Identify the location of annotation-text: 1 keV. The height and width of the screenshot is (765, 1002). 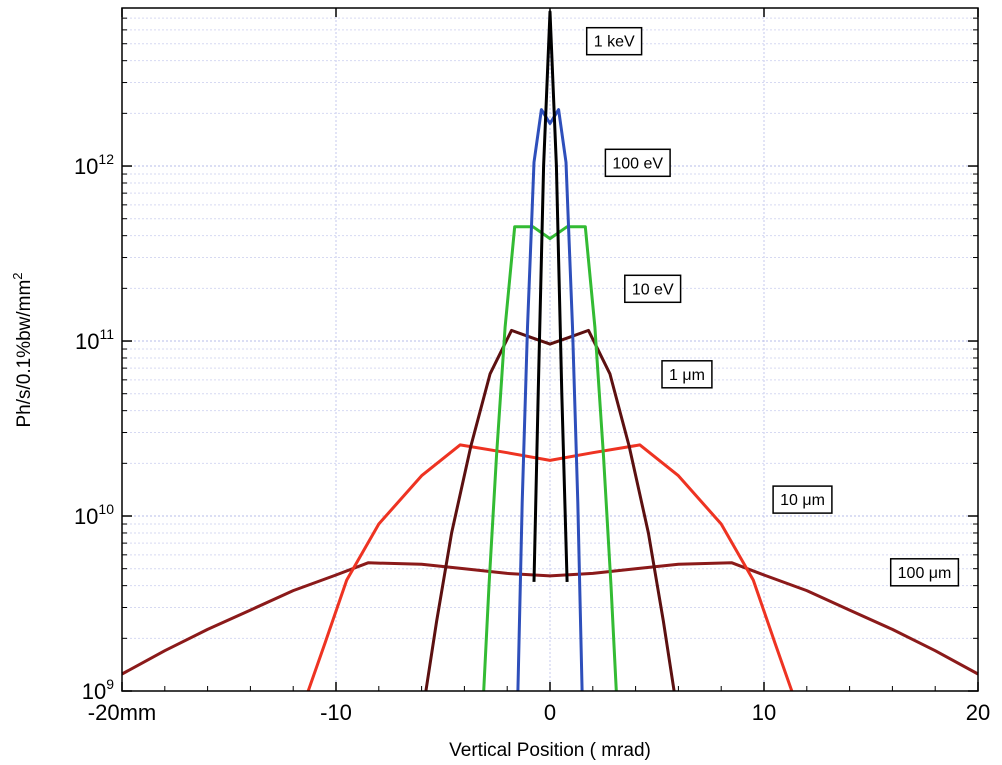
(614, 42).